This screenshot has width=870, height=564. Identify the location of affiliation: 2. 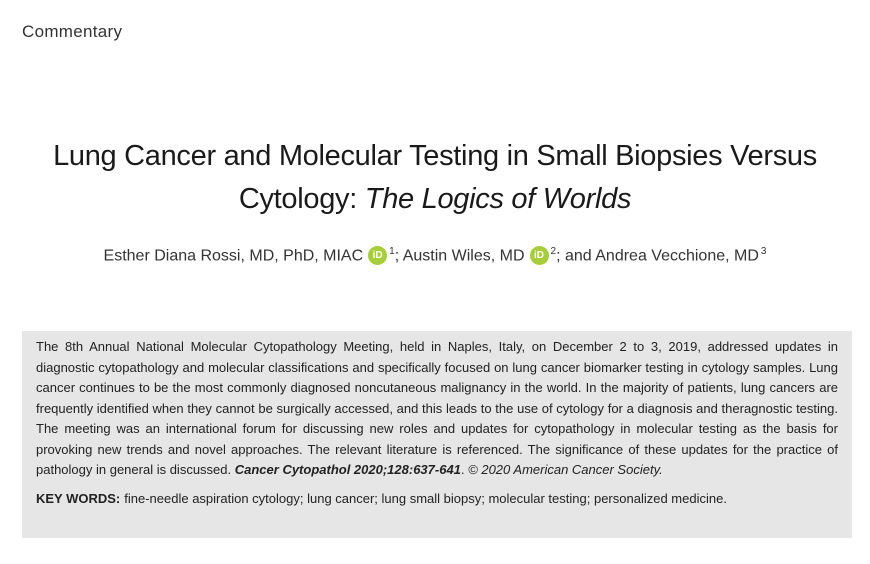
(553, 251).